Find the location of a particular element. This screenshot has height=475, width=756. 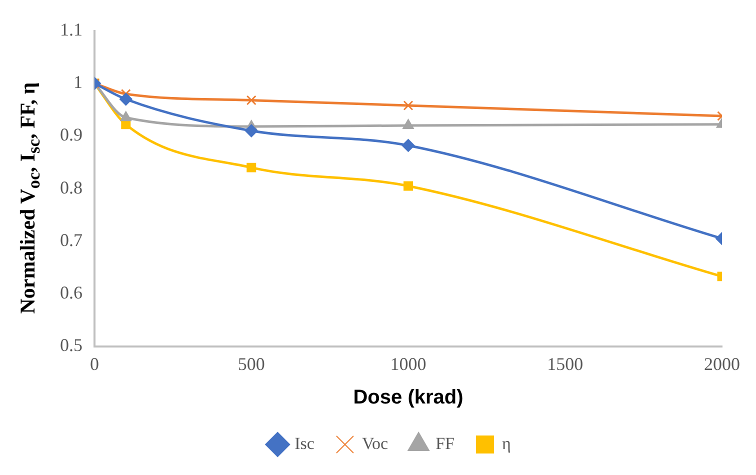

y-tick-label: 0.5 is located at coordinates (71, 345).